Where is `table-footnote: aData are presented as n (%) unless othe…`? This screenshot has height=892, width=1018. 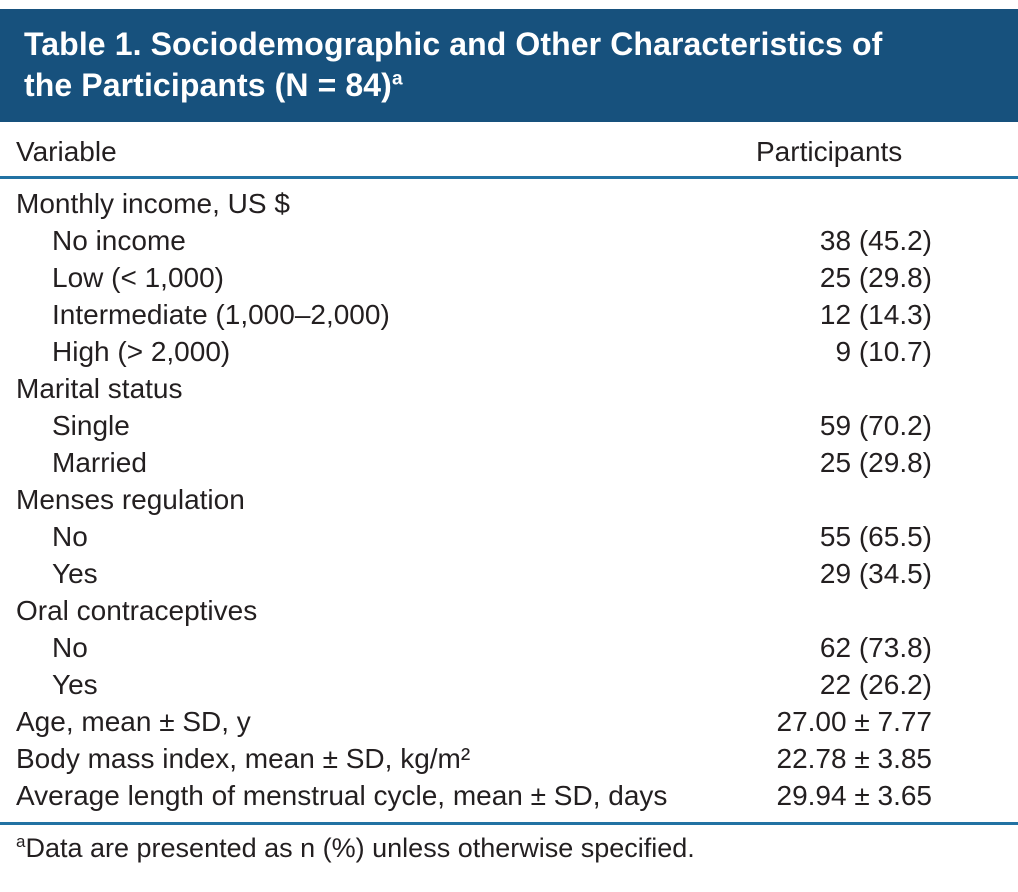 table-footnote: aData are presented as n (%) unless othe… is located at coordinates (509, 848).